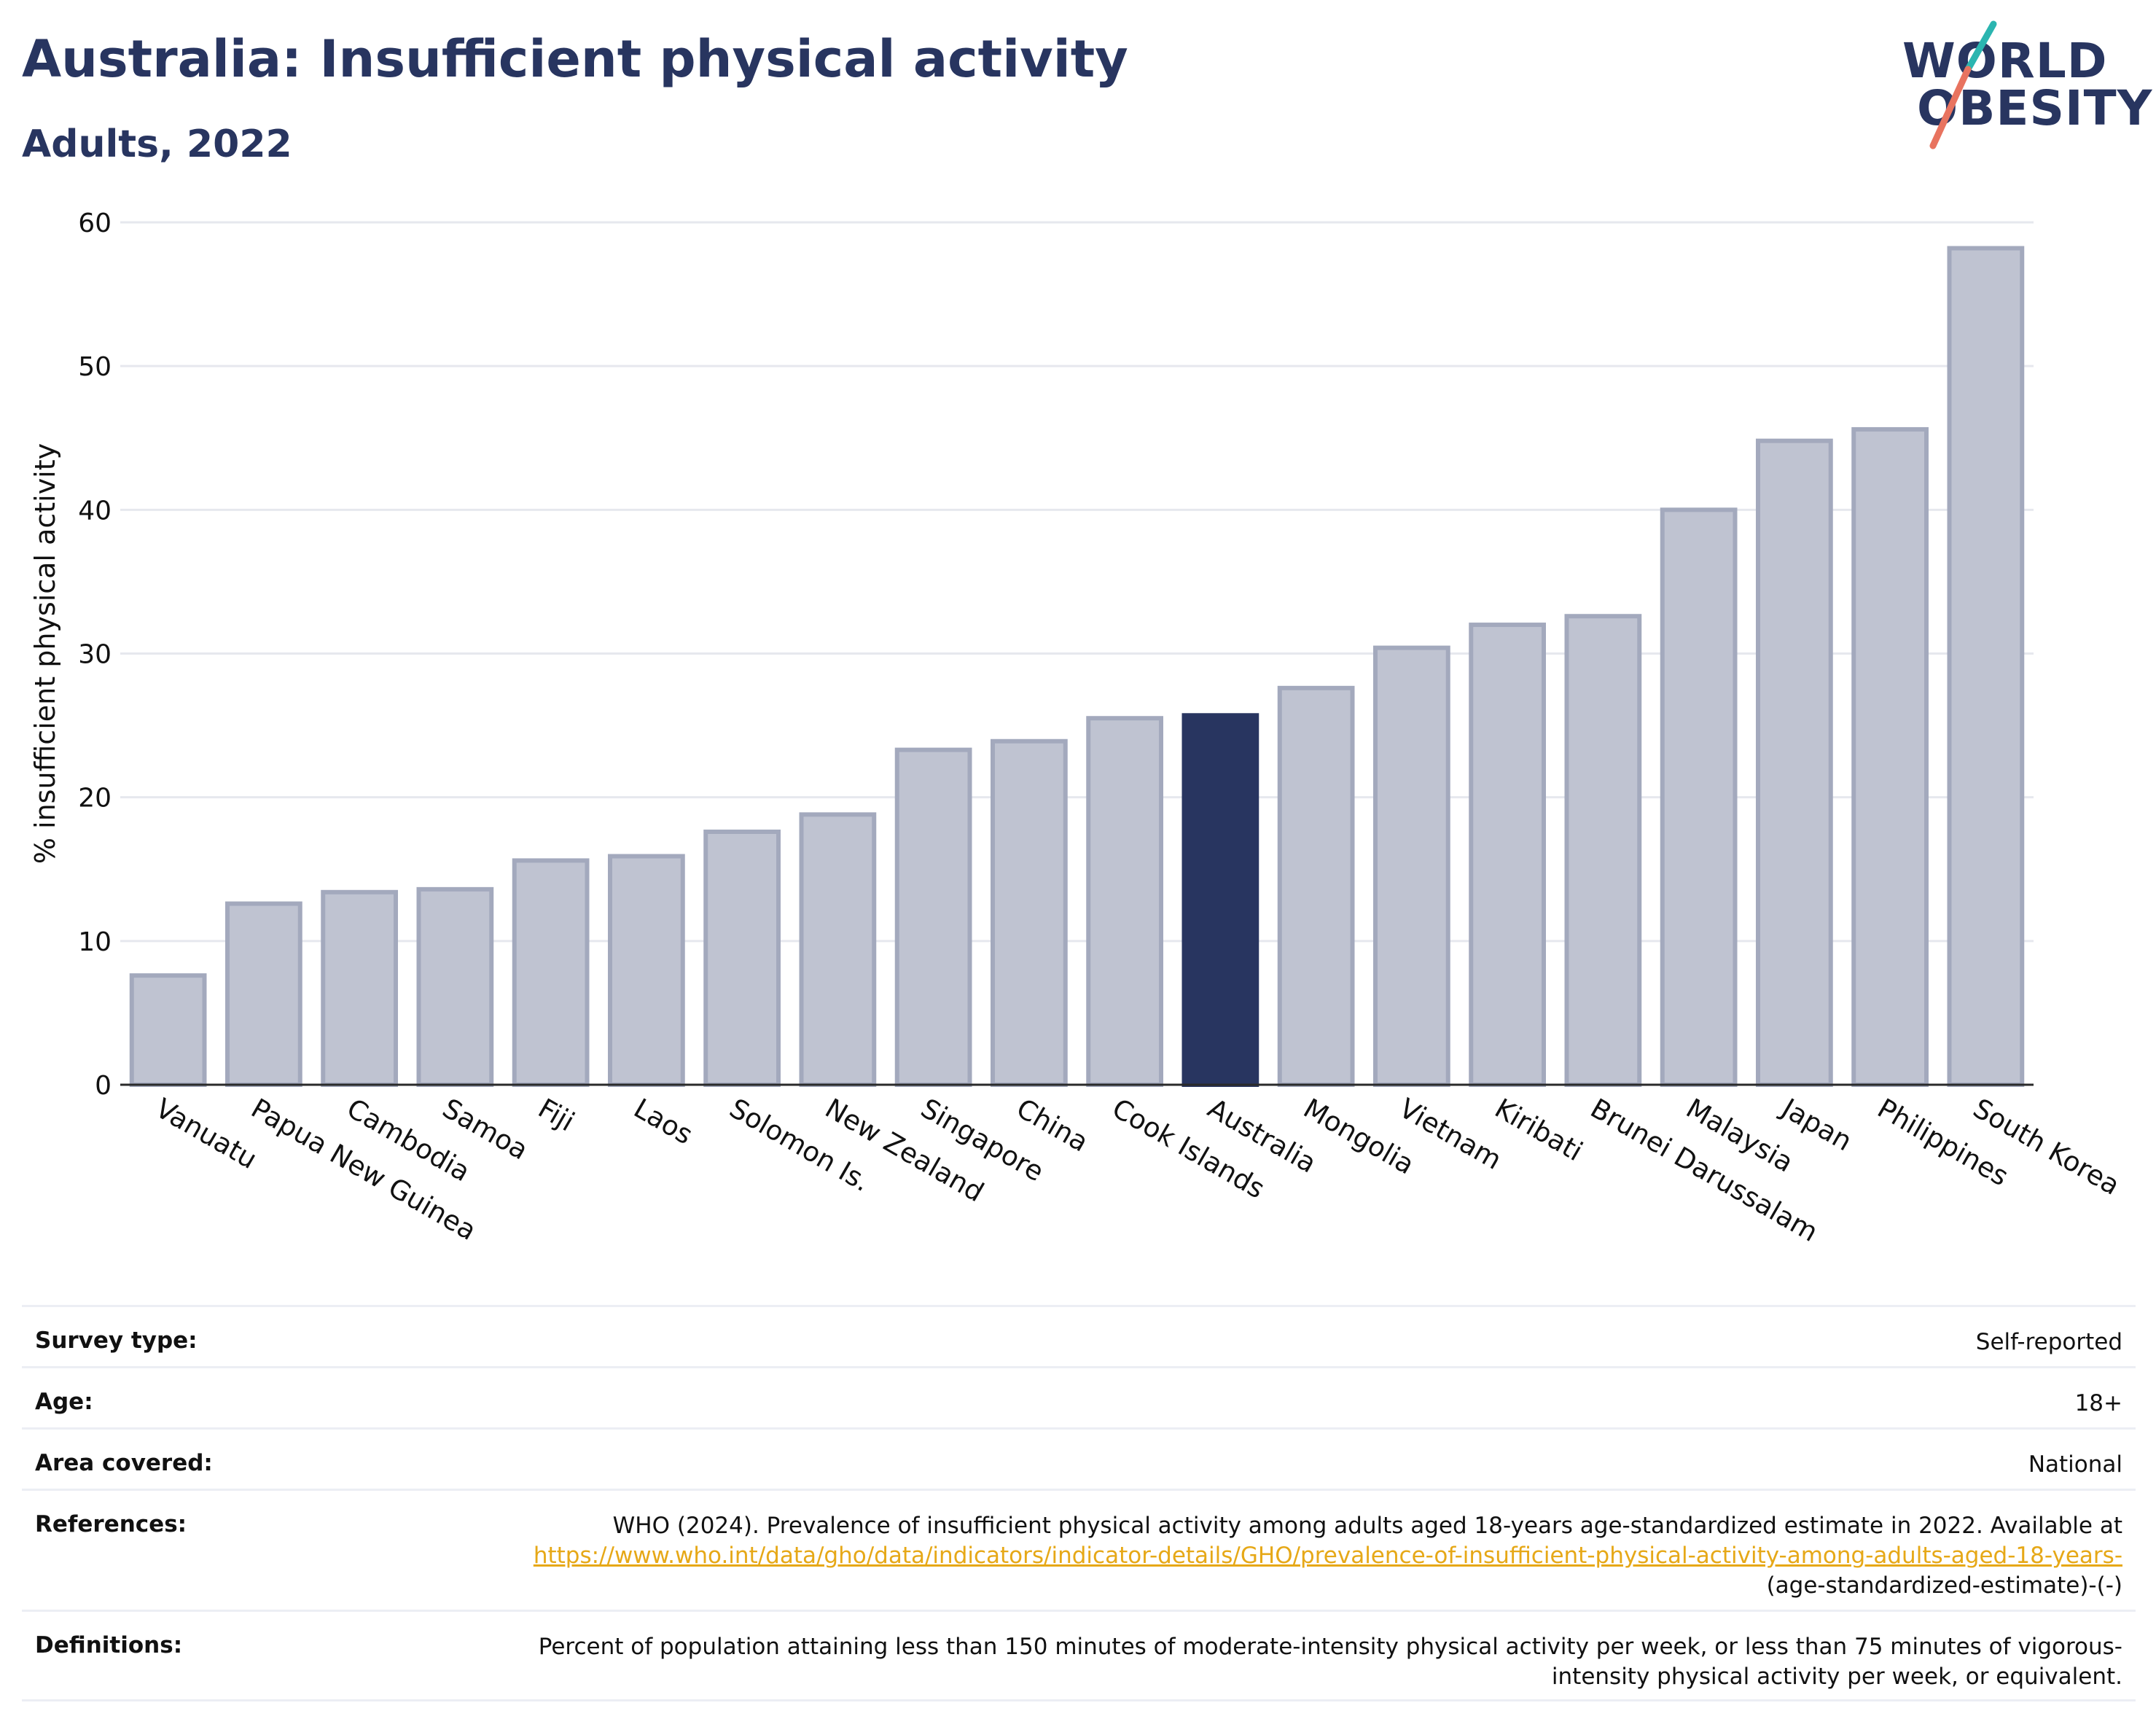 Image resolution: width=2156 pixels, height=1735 pixels. I want to click on table-row-area: Area covered: National, so click(1079, 1458).